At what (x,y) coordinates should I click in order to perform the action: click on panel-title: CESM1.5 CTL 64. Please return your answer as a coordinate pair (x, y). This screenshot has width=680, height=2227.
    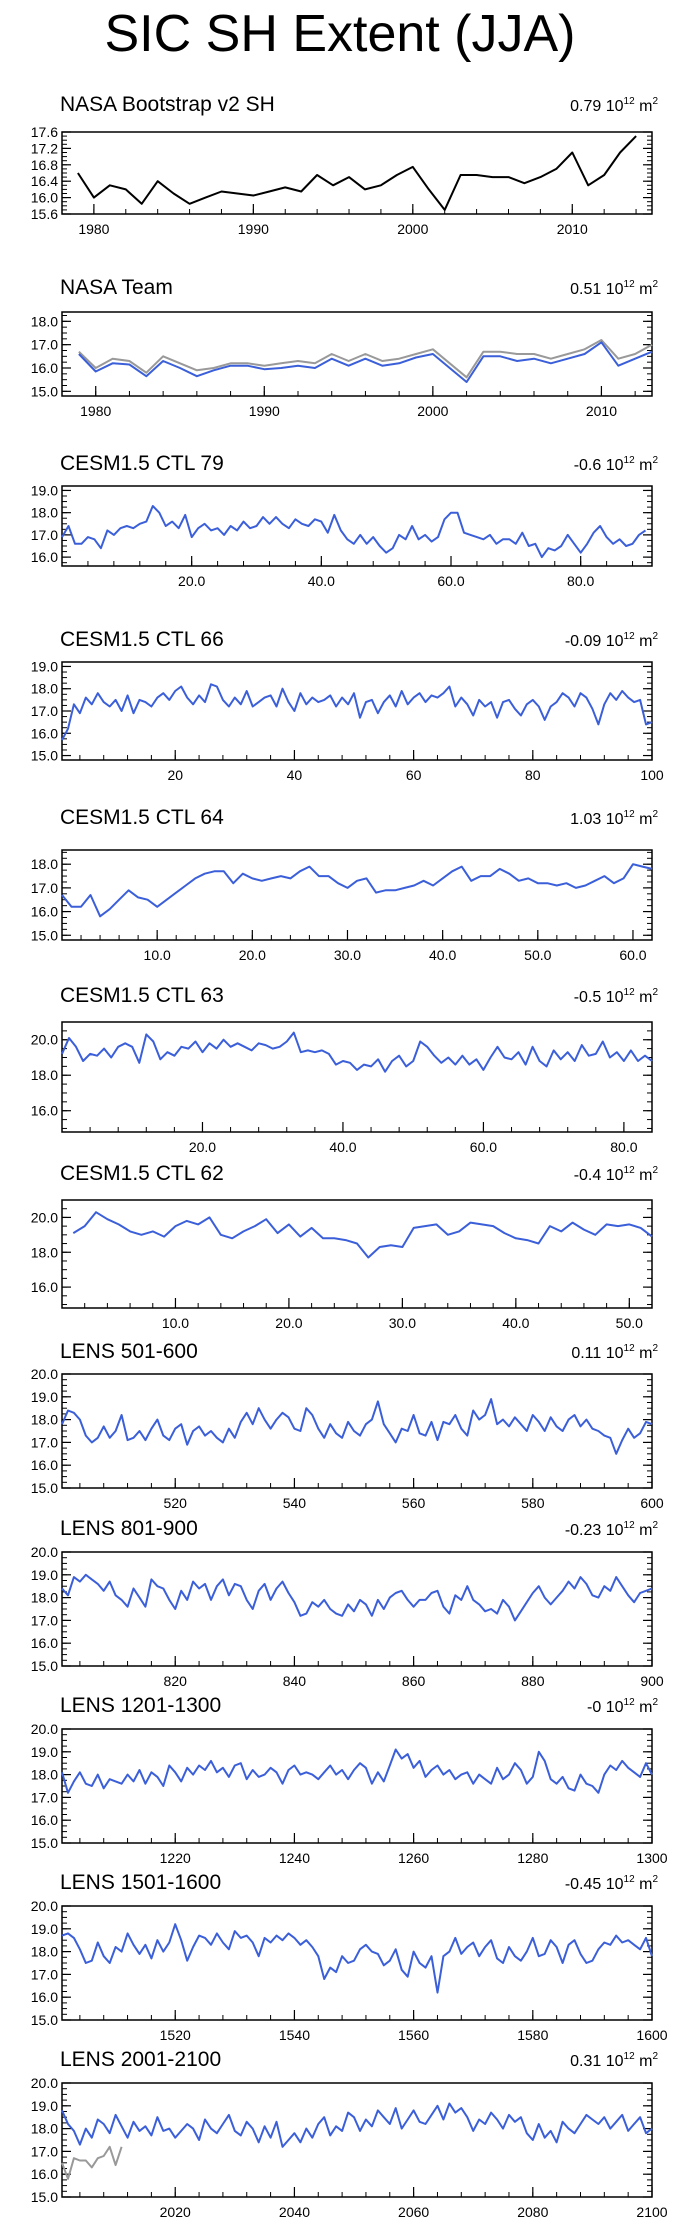
    Looking at the image, I should click on (142, 817).